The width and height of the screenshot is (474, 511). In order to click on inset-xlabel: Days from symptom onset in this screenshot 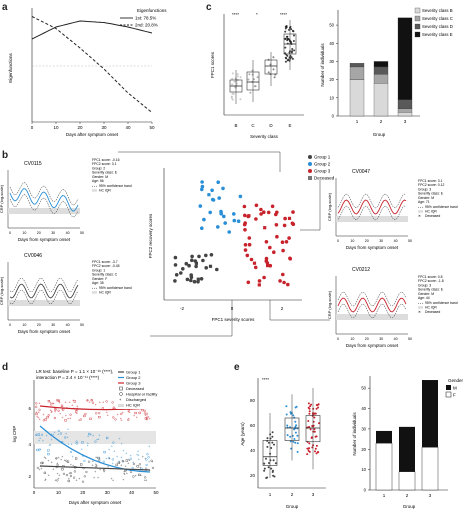, I will do `click(44, 331)`.